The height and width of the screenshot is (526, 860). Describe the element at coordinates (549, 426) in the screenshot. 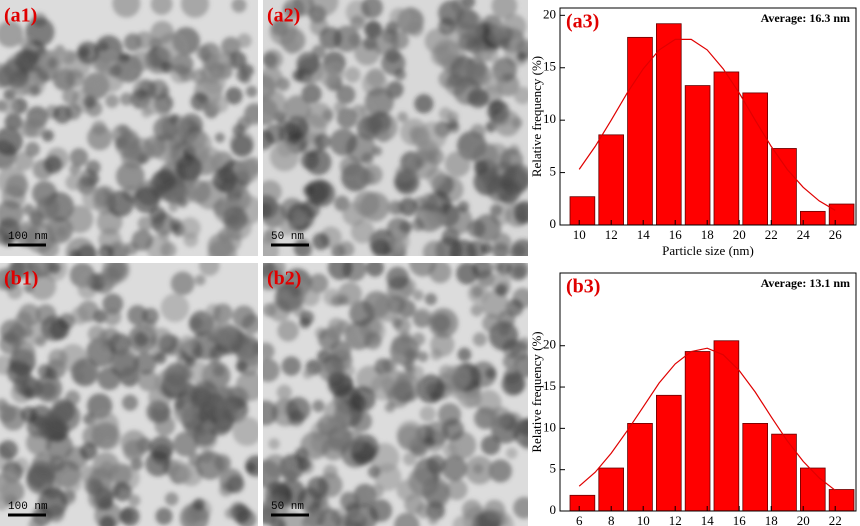

I see `y-tick-label: 10` at that location.